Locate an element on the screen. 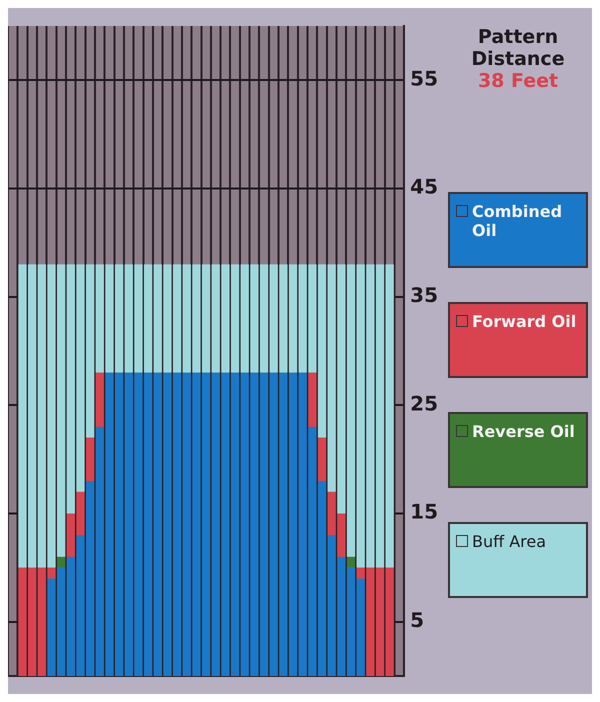  y-tick-label: 55 is located at coordinates (424, 78).